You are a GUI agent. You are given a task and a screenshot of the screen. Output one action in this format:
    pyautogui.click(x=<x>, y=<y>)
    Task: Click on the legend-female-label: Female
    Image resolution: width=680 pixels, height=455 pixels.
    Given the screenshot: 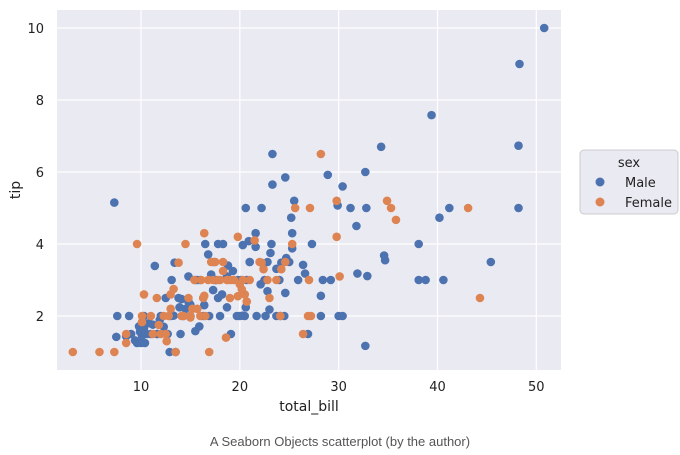 What is the action you would take?
    pyautogui.click(x=648, y=203)
    